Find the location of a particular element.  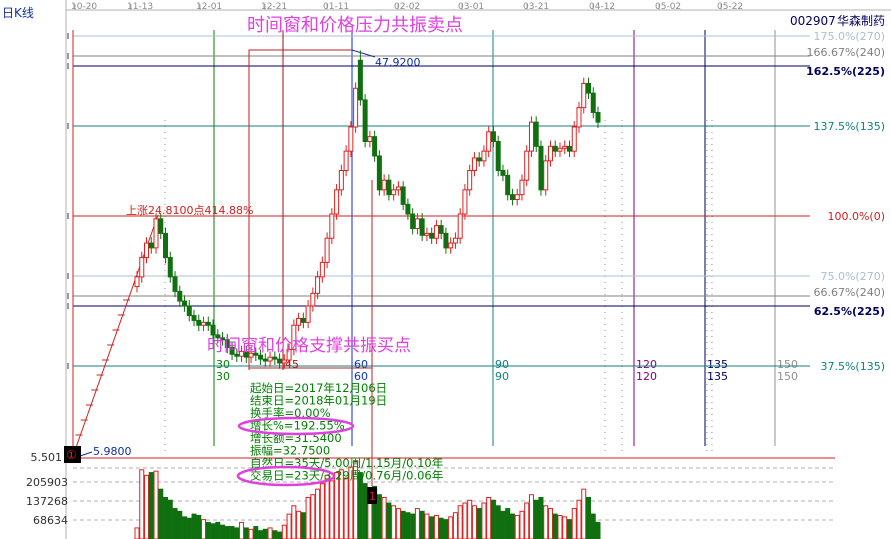

start-marker is located at coordinates (72, 454).